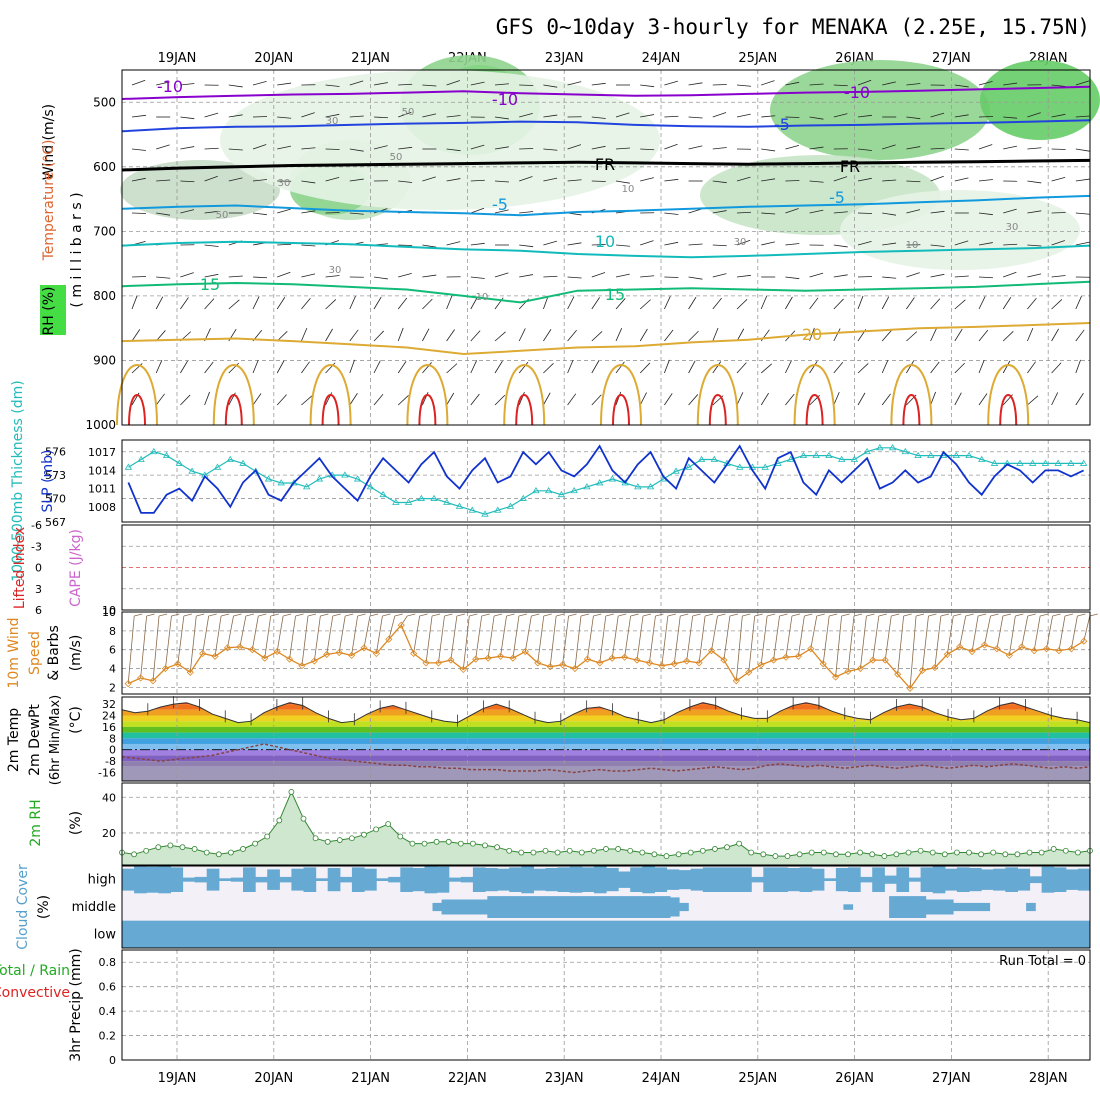 The height and width of the screenshot is (1100, 1100). I want to click on contour--10, so click(606, 92).